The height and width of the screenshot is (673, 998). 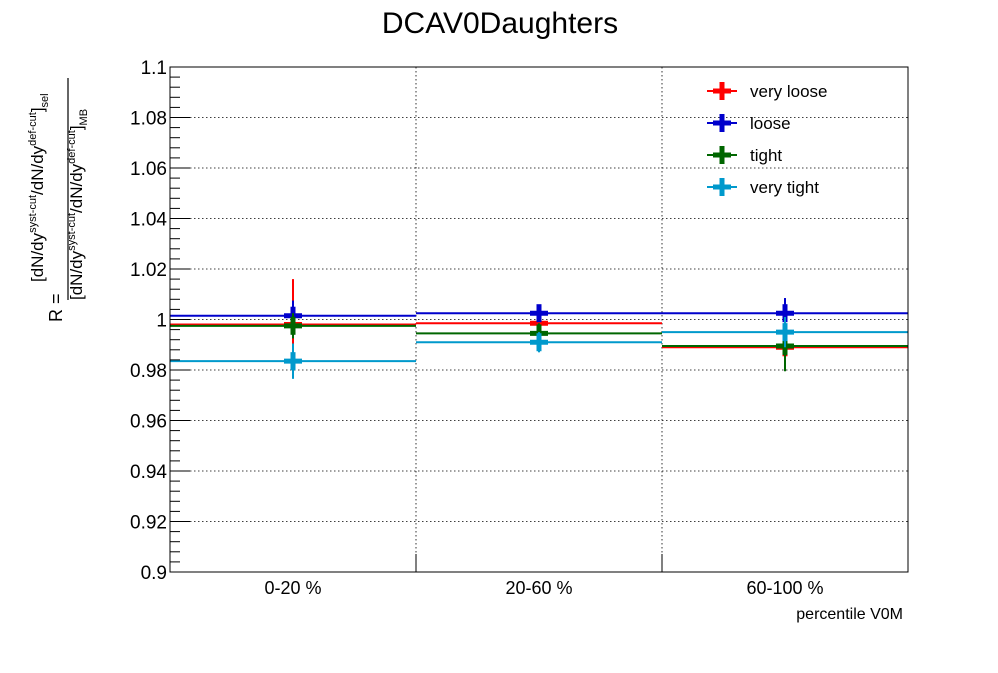 What do you see at coordinates (788, 91) in the screenshot?
I see `legend-label: very loose` at bounding box center [788, 91].